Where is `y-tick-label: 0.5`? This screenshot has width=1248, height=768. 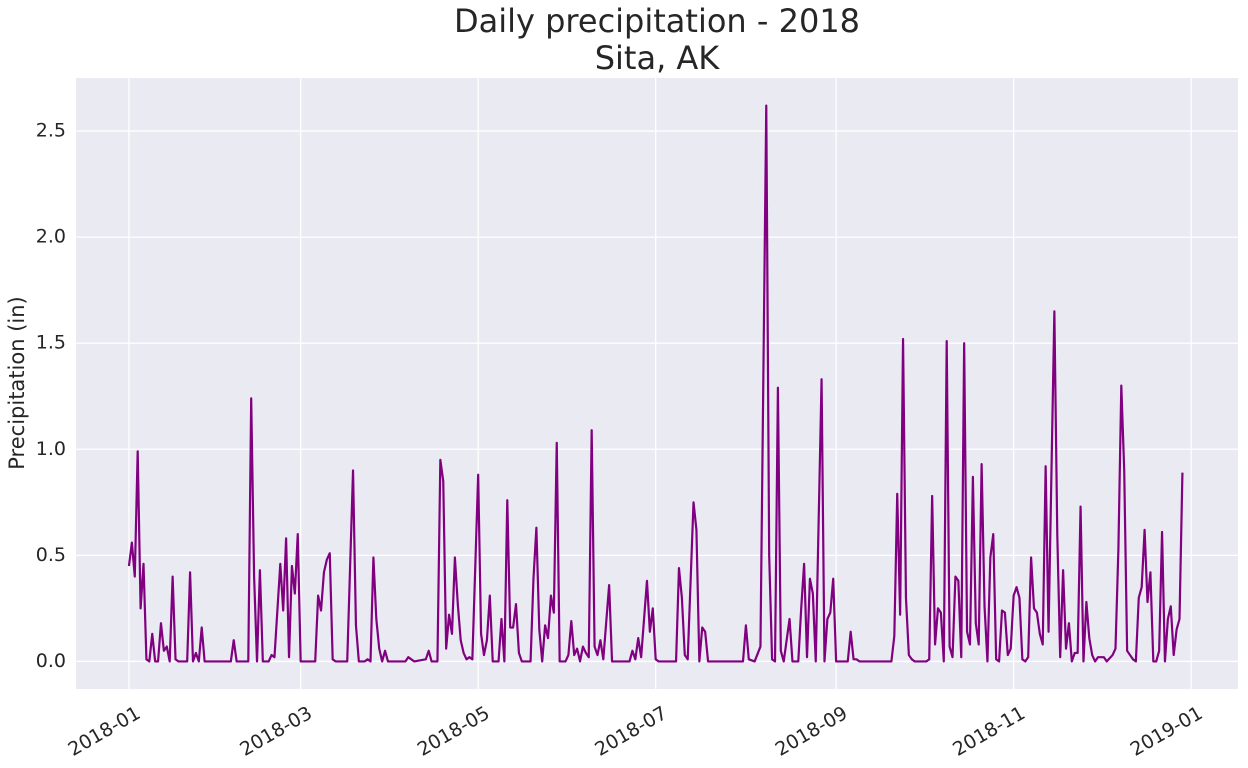 y-tick-label: 0.5 is located at coordinates (51, 555).